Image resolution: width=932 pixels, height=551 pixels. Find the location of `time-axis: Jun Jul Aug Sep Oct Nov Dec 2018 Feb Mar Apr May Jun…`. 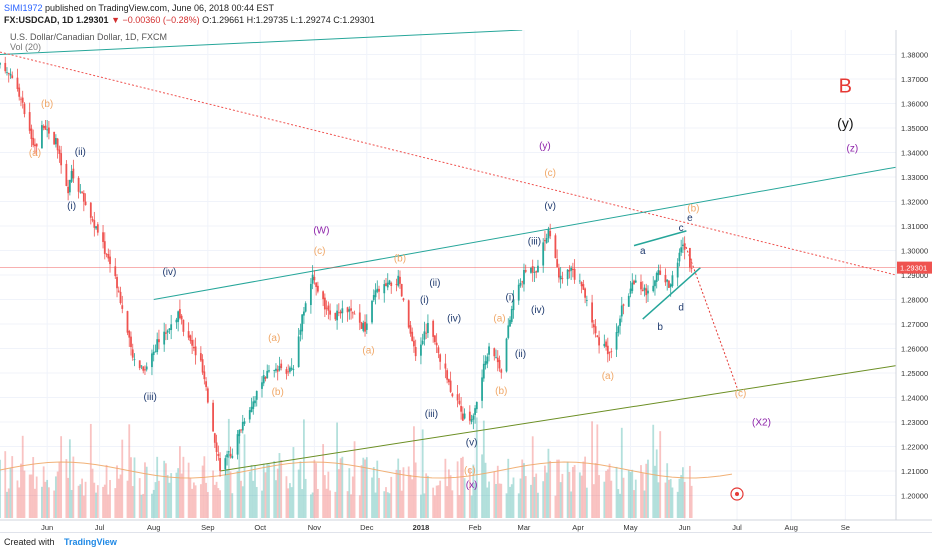

time-axis: Jun Jul Aug Sep Oct Nov Dec 2018 Feb Mar Apr May Jun… is located at coordinates (445, 527).